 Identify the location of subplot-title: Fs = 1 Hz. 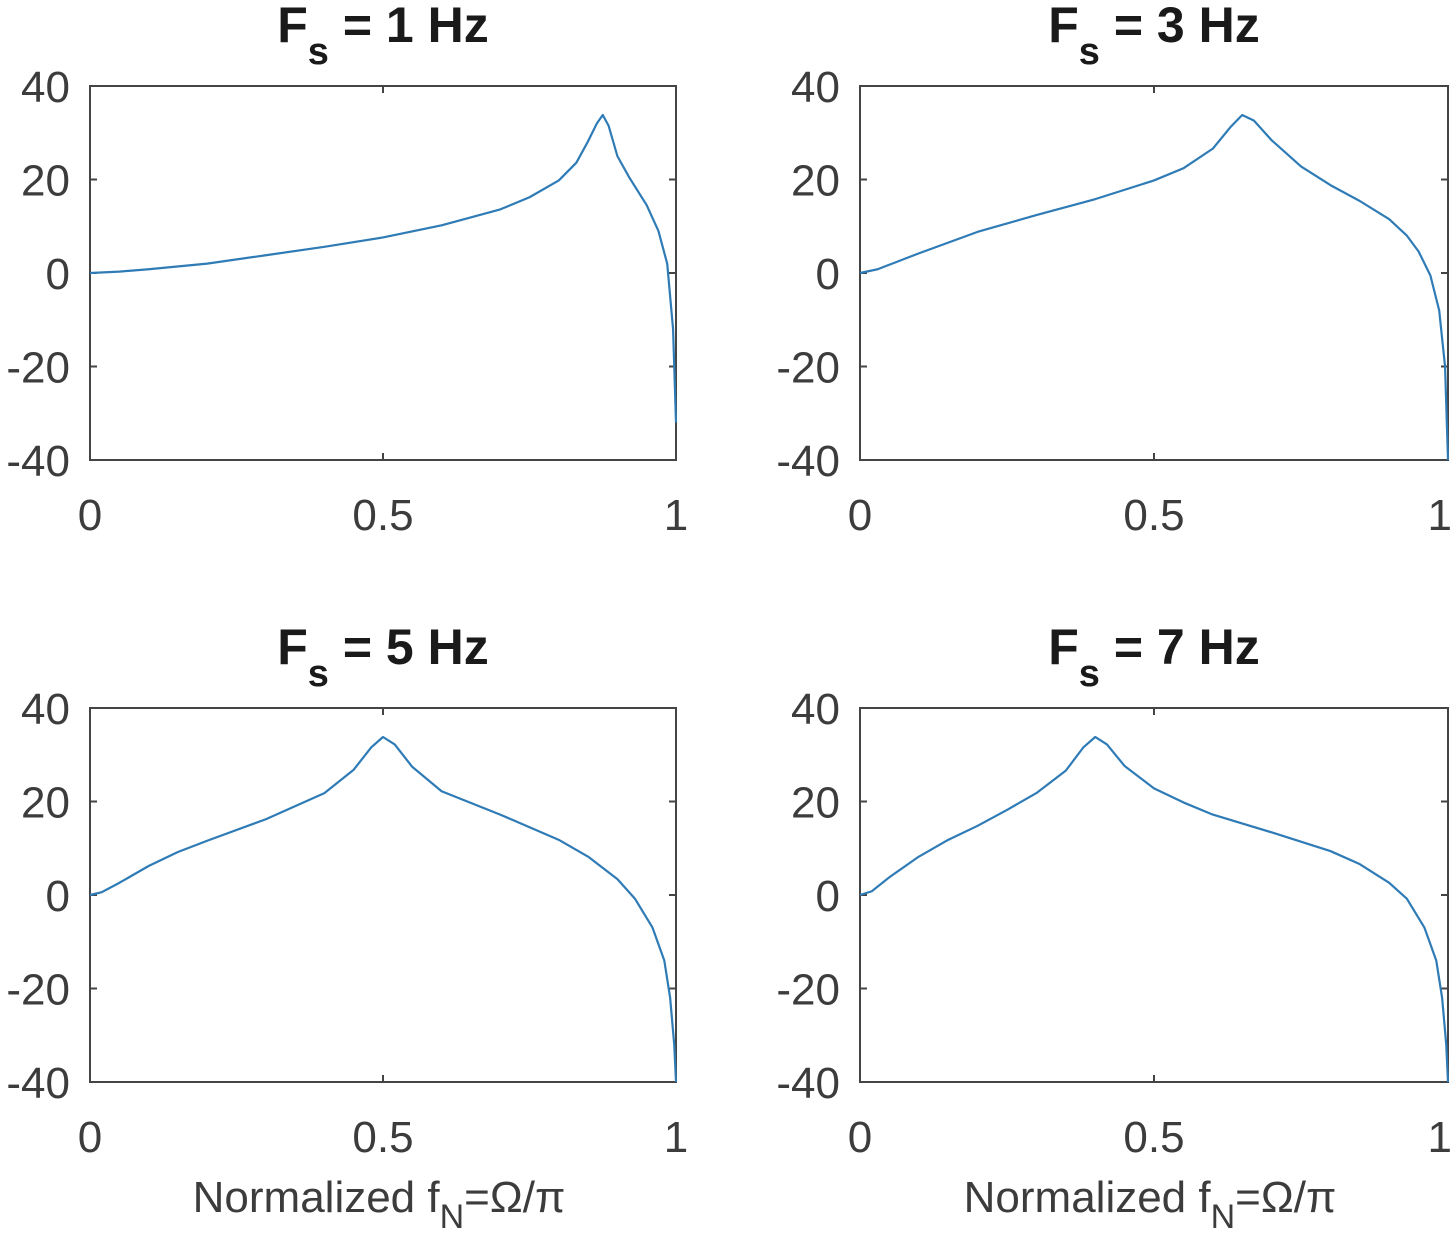
(382, 36).